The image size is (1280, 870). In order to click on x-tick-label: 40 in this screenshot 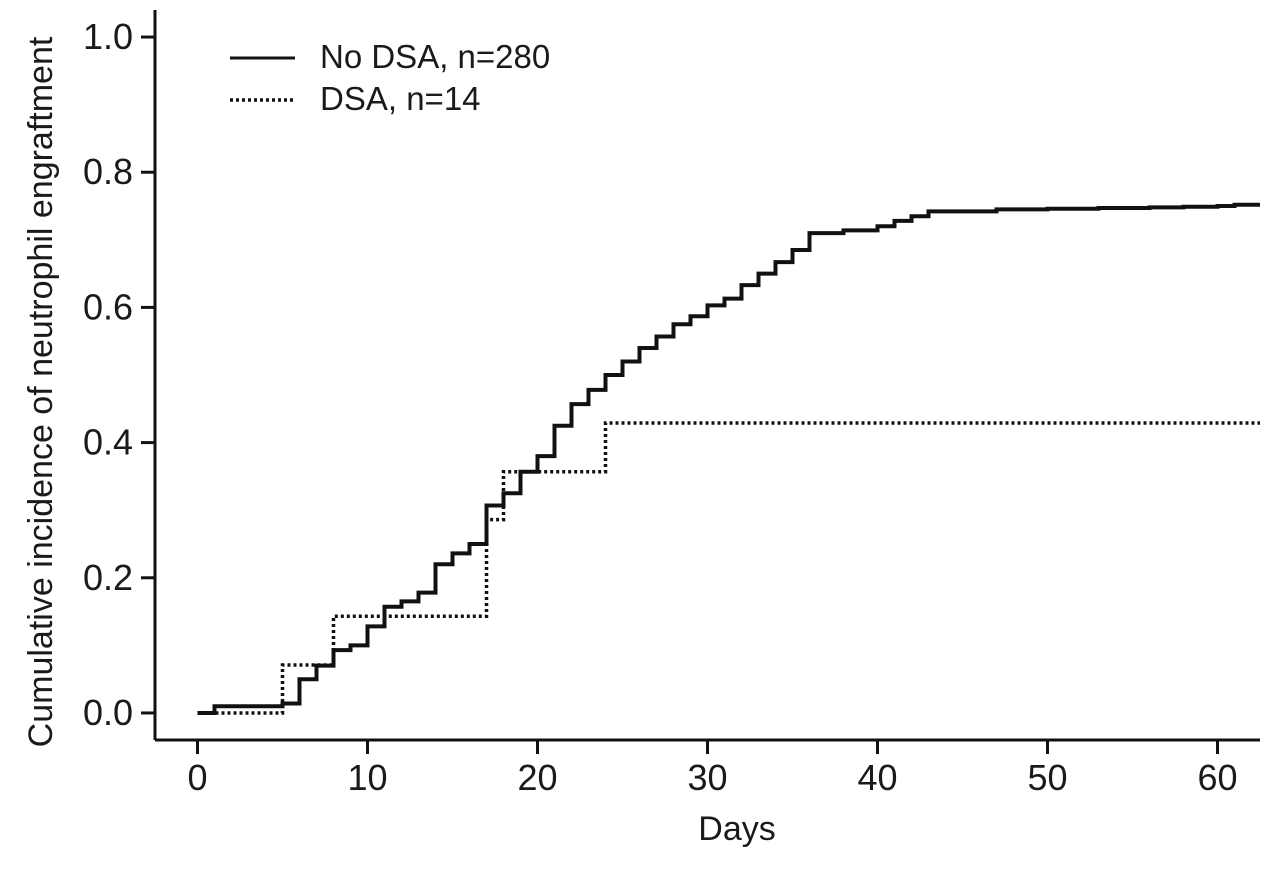, I will do `click(877, 777)`.